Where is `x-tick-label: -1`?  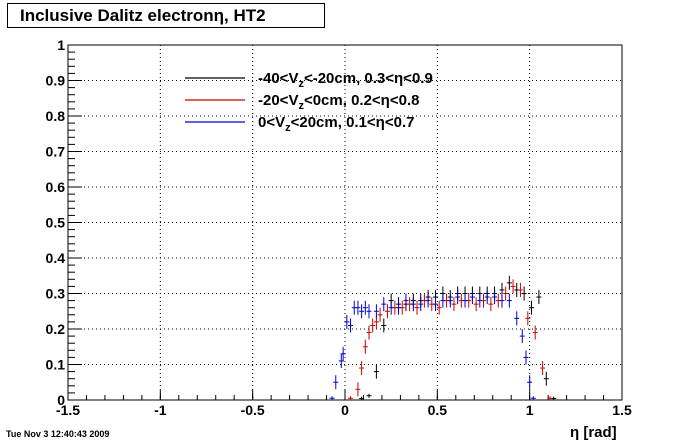 x-tick-label: -1 is located at coordinates (160, 410).